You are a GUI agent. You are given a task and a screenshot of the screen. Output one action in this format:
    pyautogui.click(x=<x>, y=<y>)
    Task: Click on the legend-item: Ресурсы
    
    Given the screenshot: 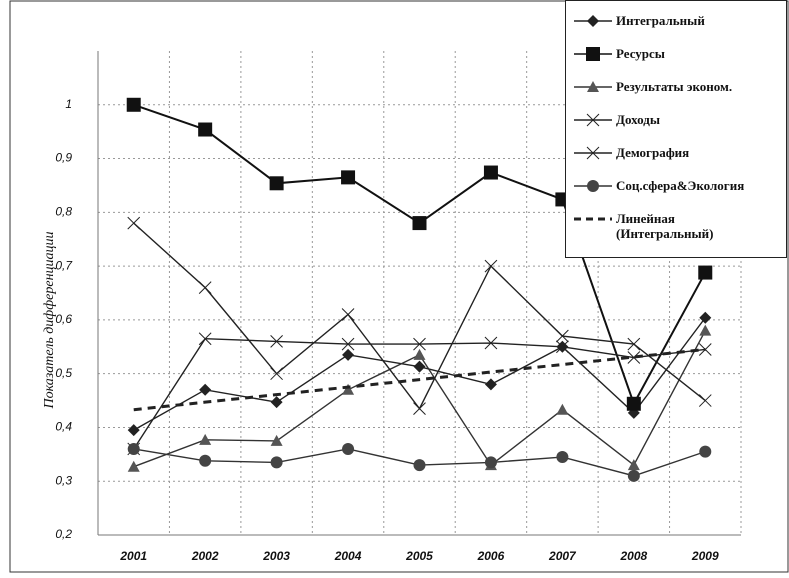 What is the action you would take?
    pyautogui.click(x=668, y=54)
    